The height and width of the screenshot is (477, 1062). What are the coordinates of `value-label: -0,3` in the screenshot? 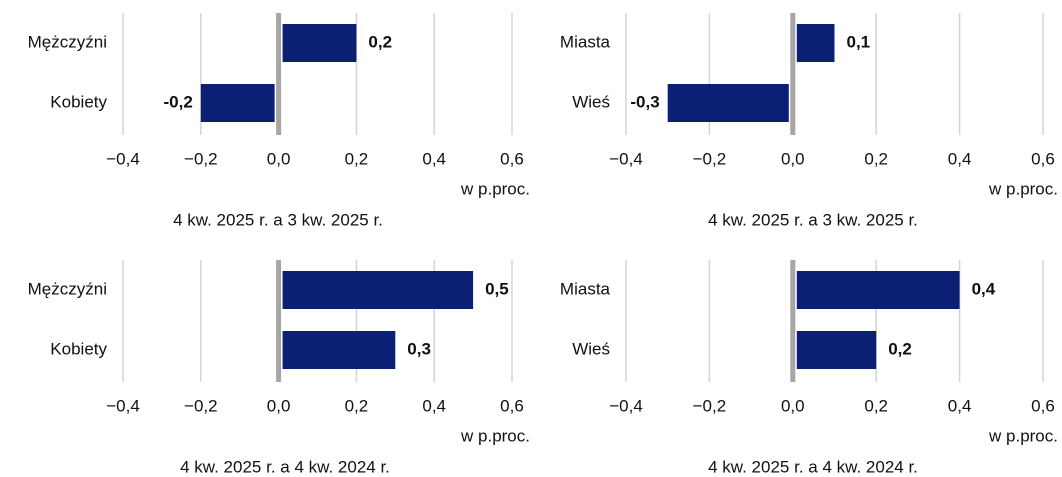 It's located at (644, 101).